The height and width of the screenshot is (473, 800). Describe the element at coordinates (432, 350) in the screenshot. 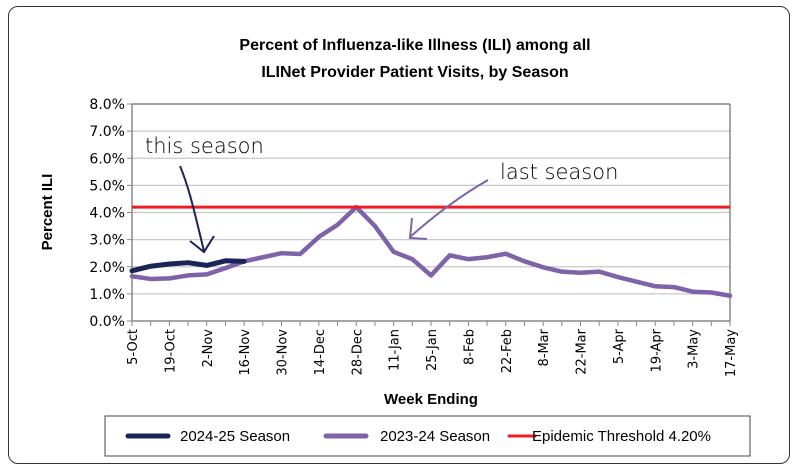

I see `x-tick-label: 25-Jan` at that location.